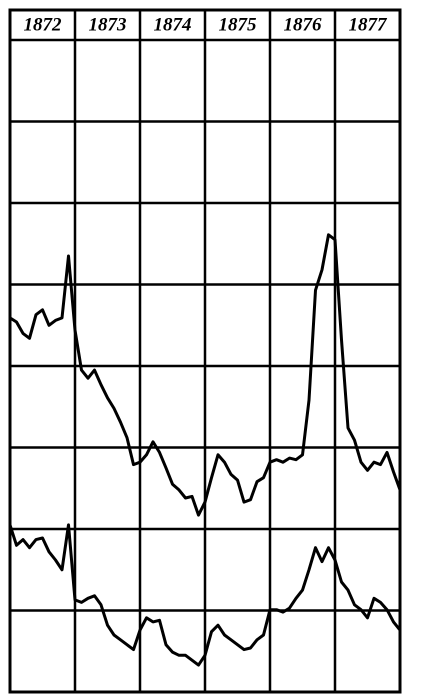 The image size is (421, 700). What do you see at coordinates (303, 24) in the screenshot?
I see `x-tick-label: 1876` at bounding box center [303, 24].